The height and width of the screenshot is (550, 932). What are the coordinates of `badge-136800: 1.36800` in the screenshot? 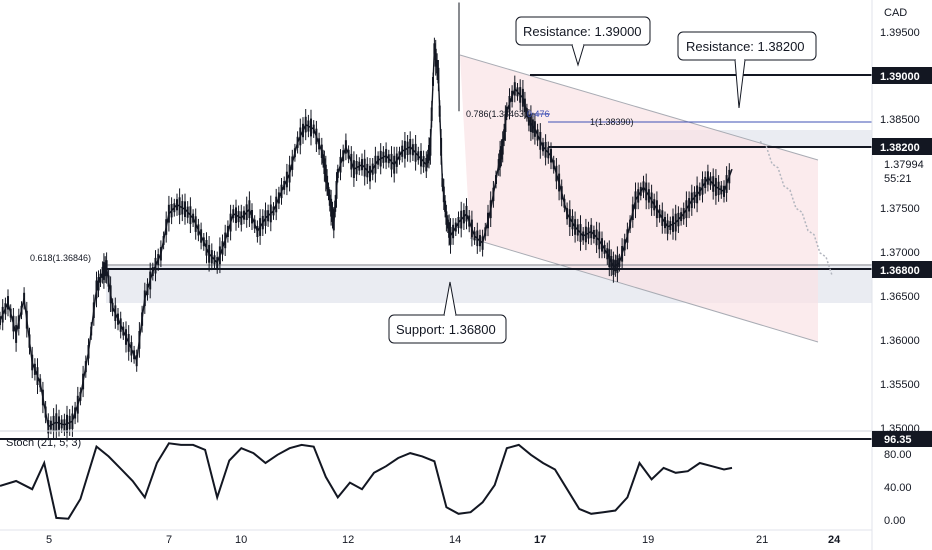 It's located at (902, 269).